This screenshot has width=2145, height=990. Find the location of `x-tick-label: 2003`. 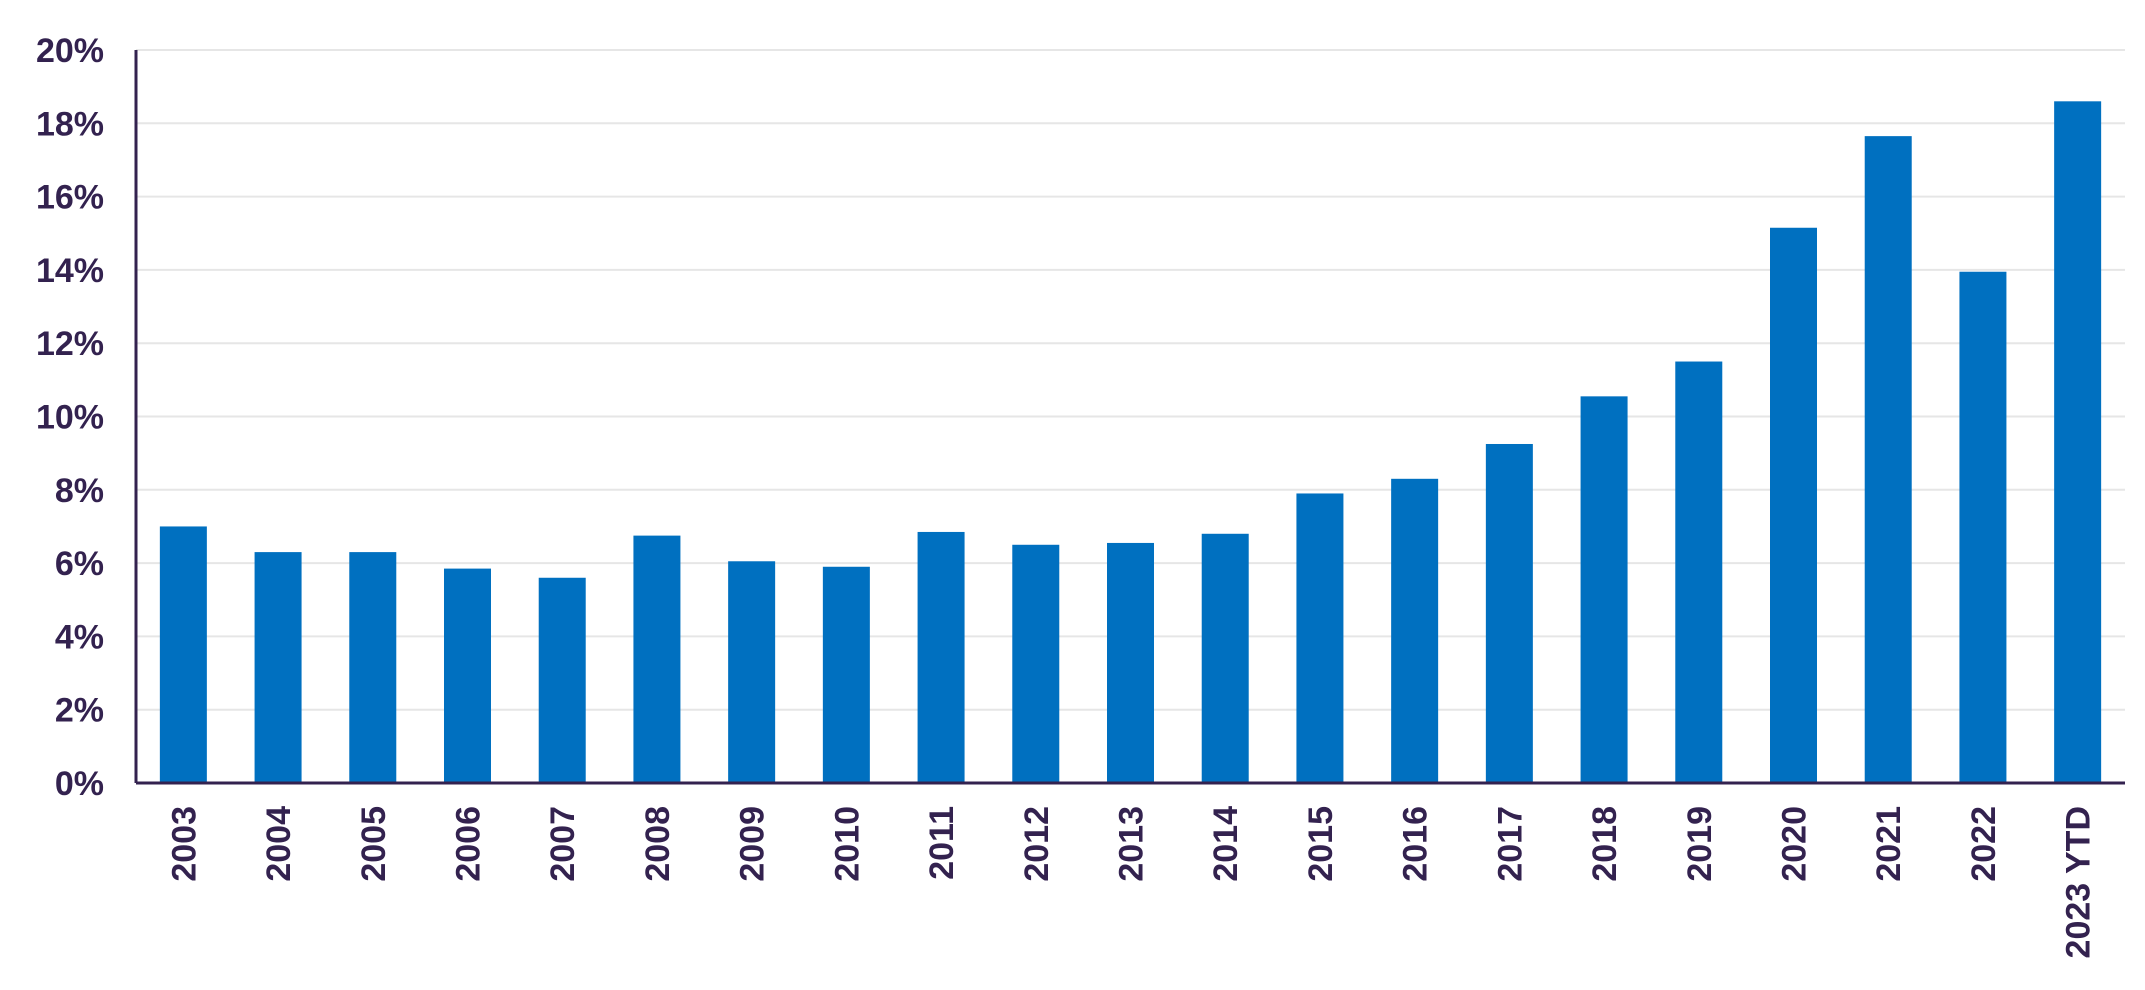

x-tick-label: 2003 is located at coordinates (184, 844).